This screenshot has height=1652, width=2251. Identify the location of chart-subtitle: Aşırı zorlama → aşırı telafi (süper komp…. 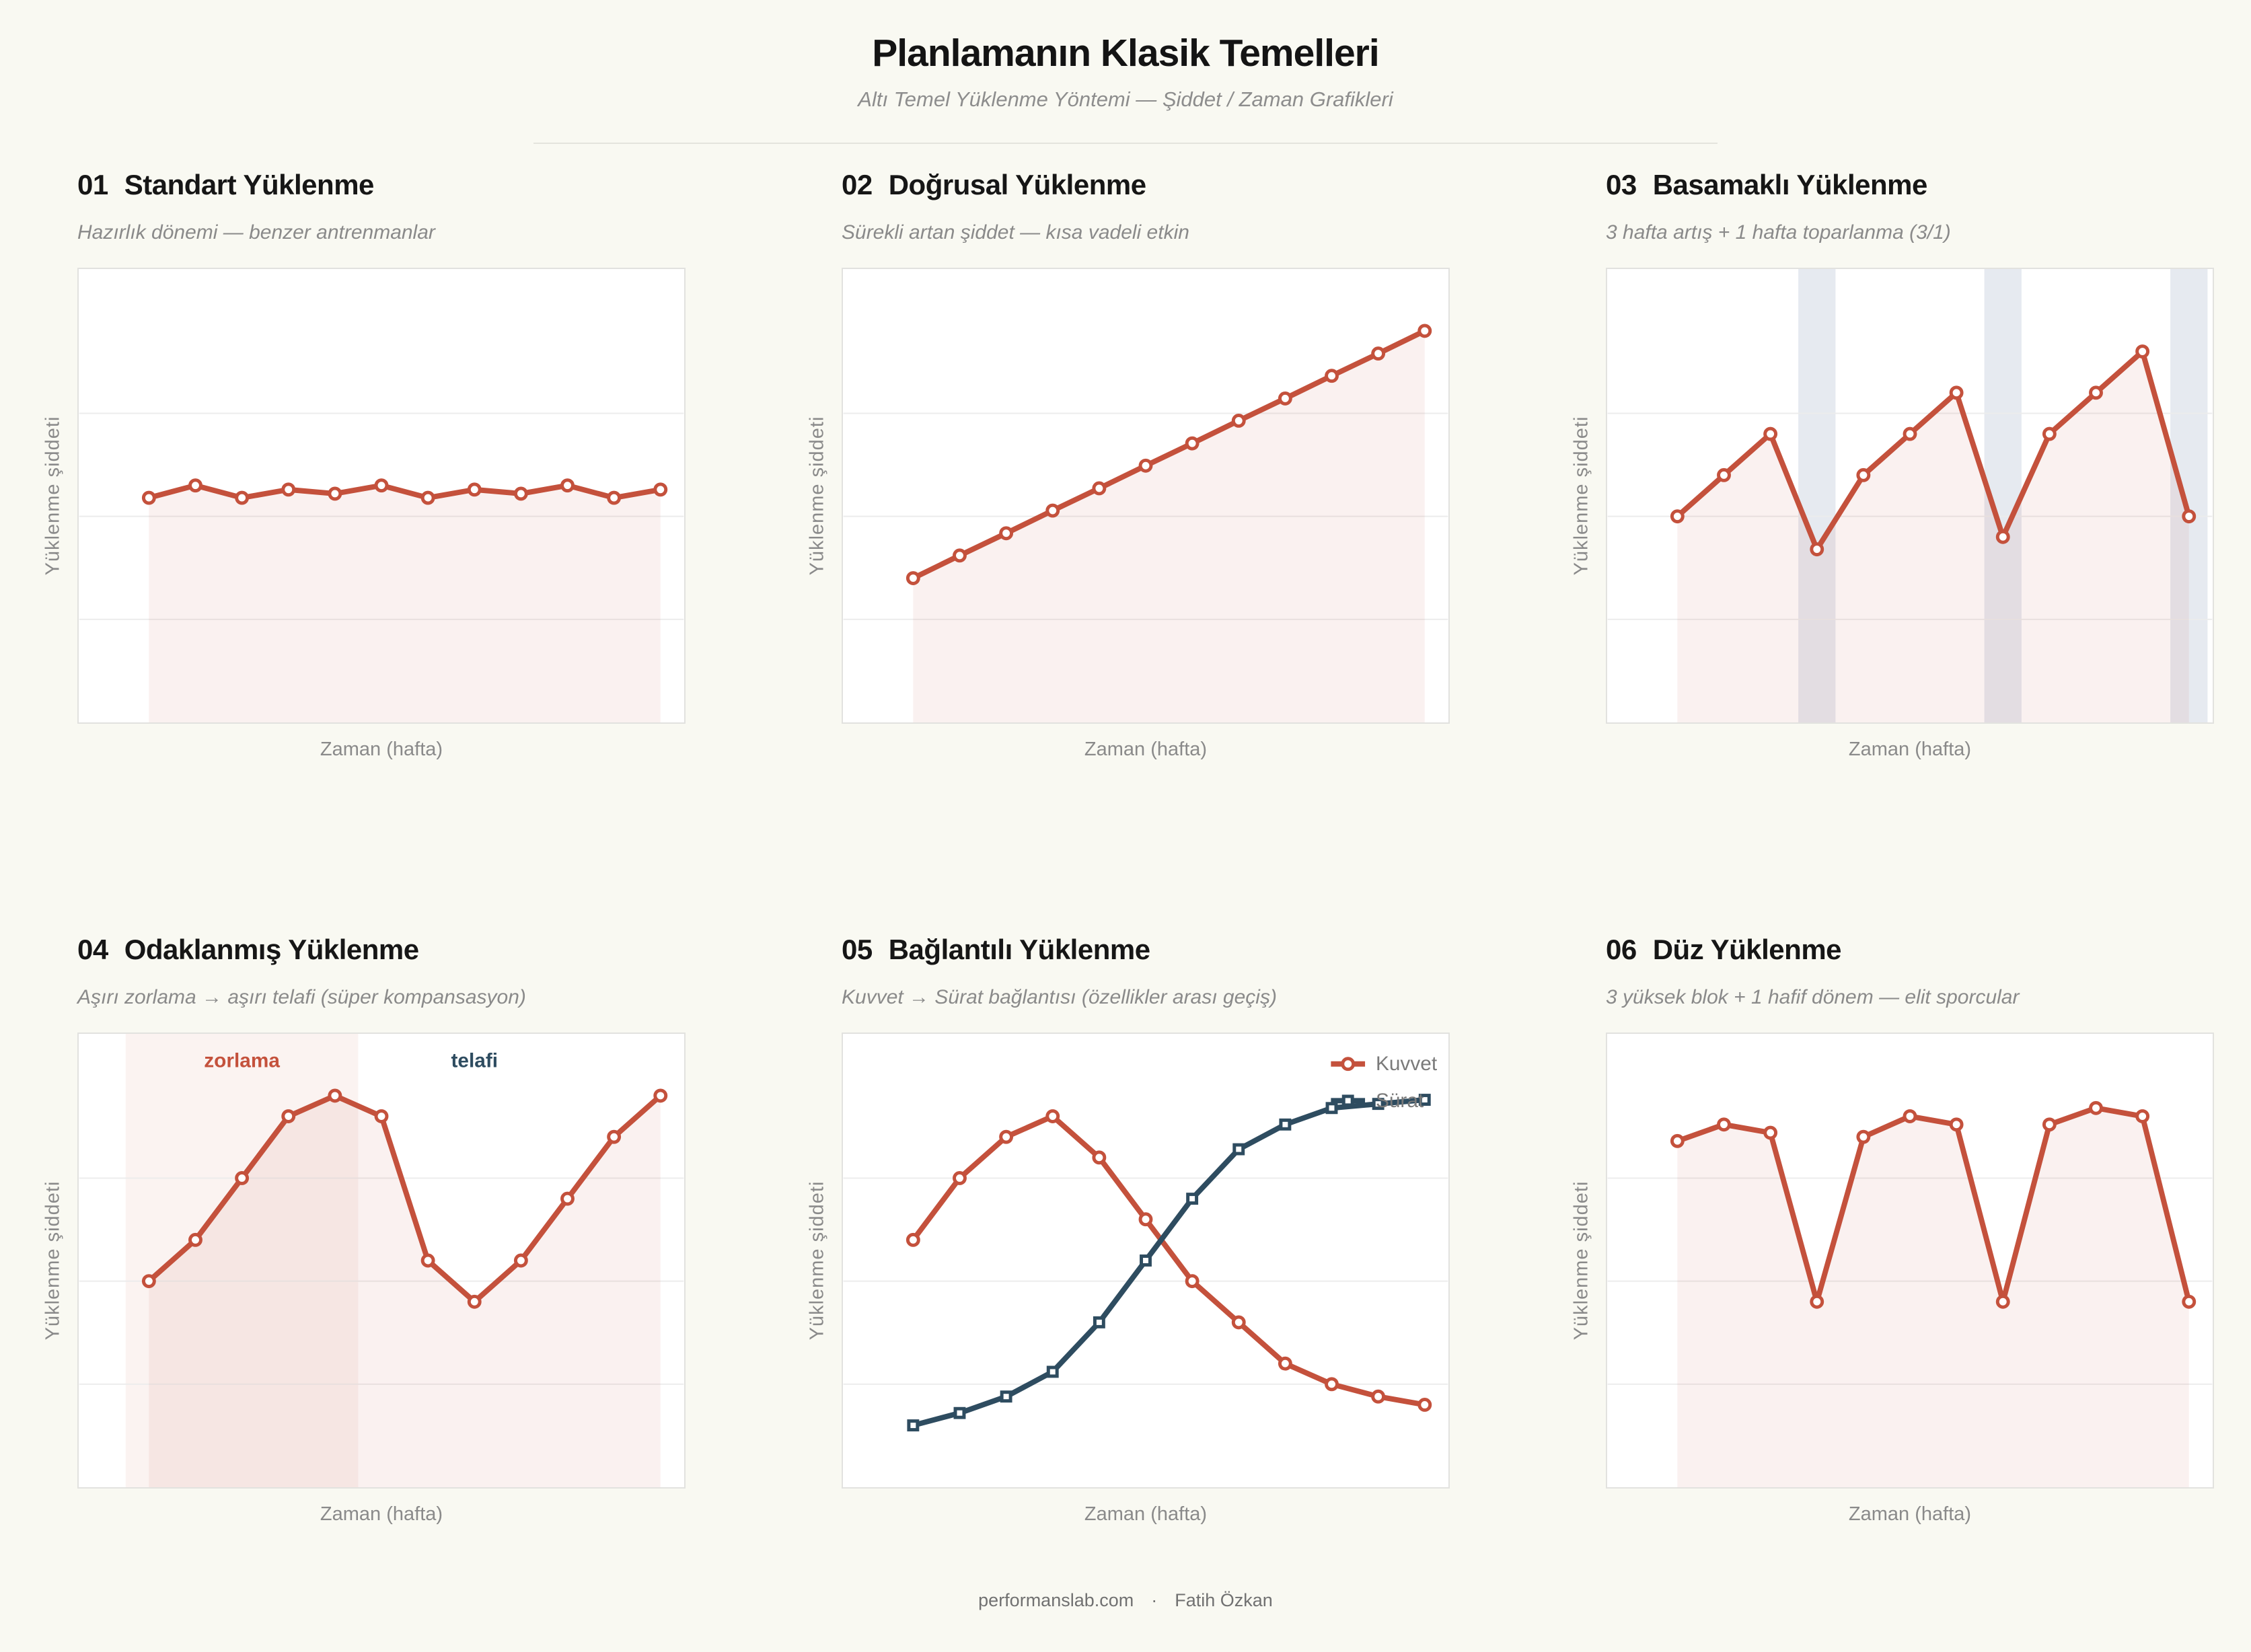
(301, 997).